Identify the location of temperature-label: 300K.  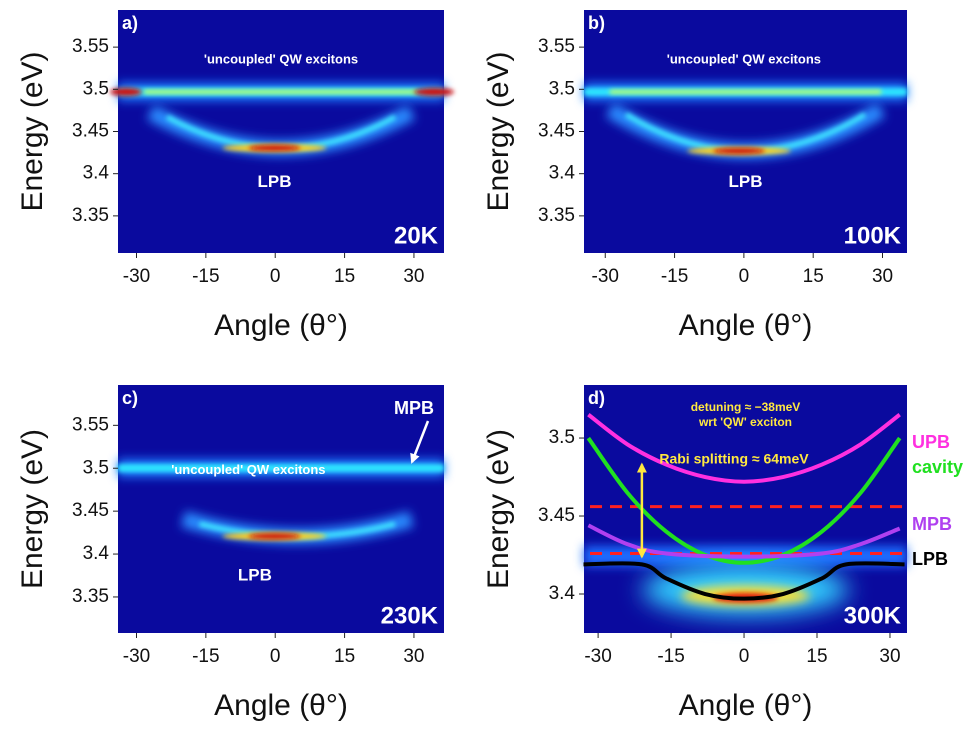
(873, 615).